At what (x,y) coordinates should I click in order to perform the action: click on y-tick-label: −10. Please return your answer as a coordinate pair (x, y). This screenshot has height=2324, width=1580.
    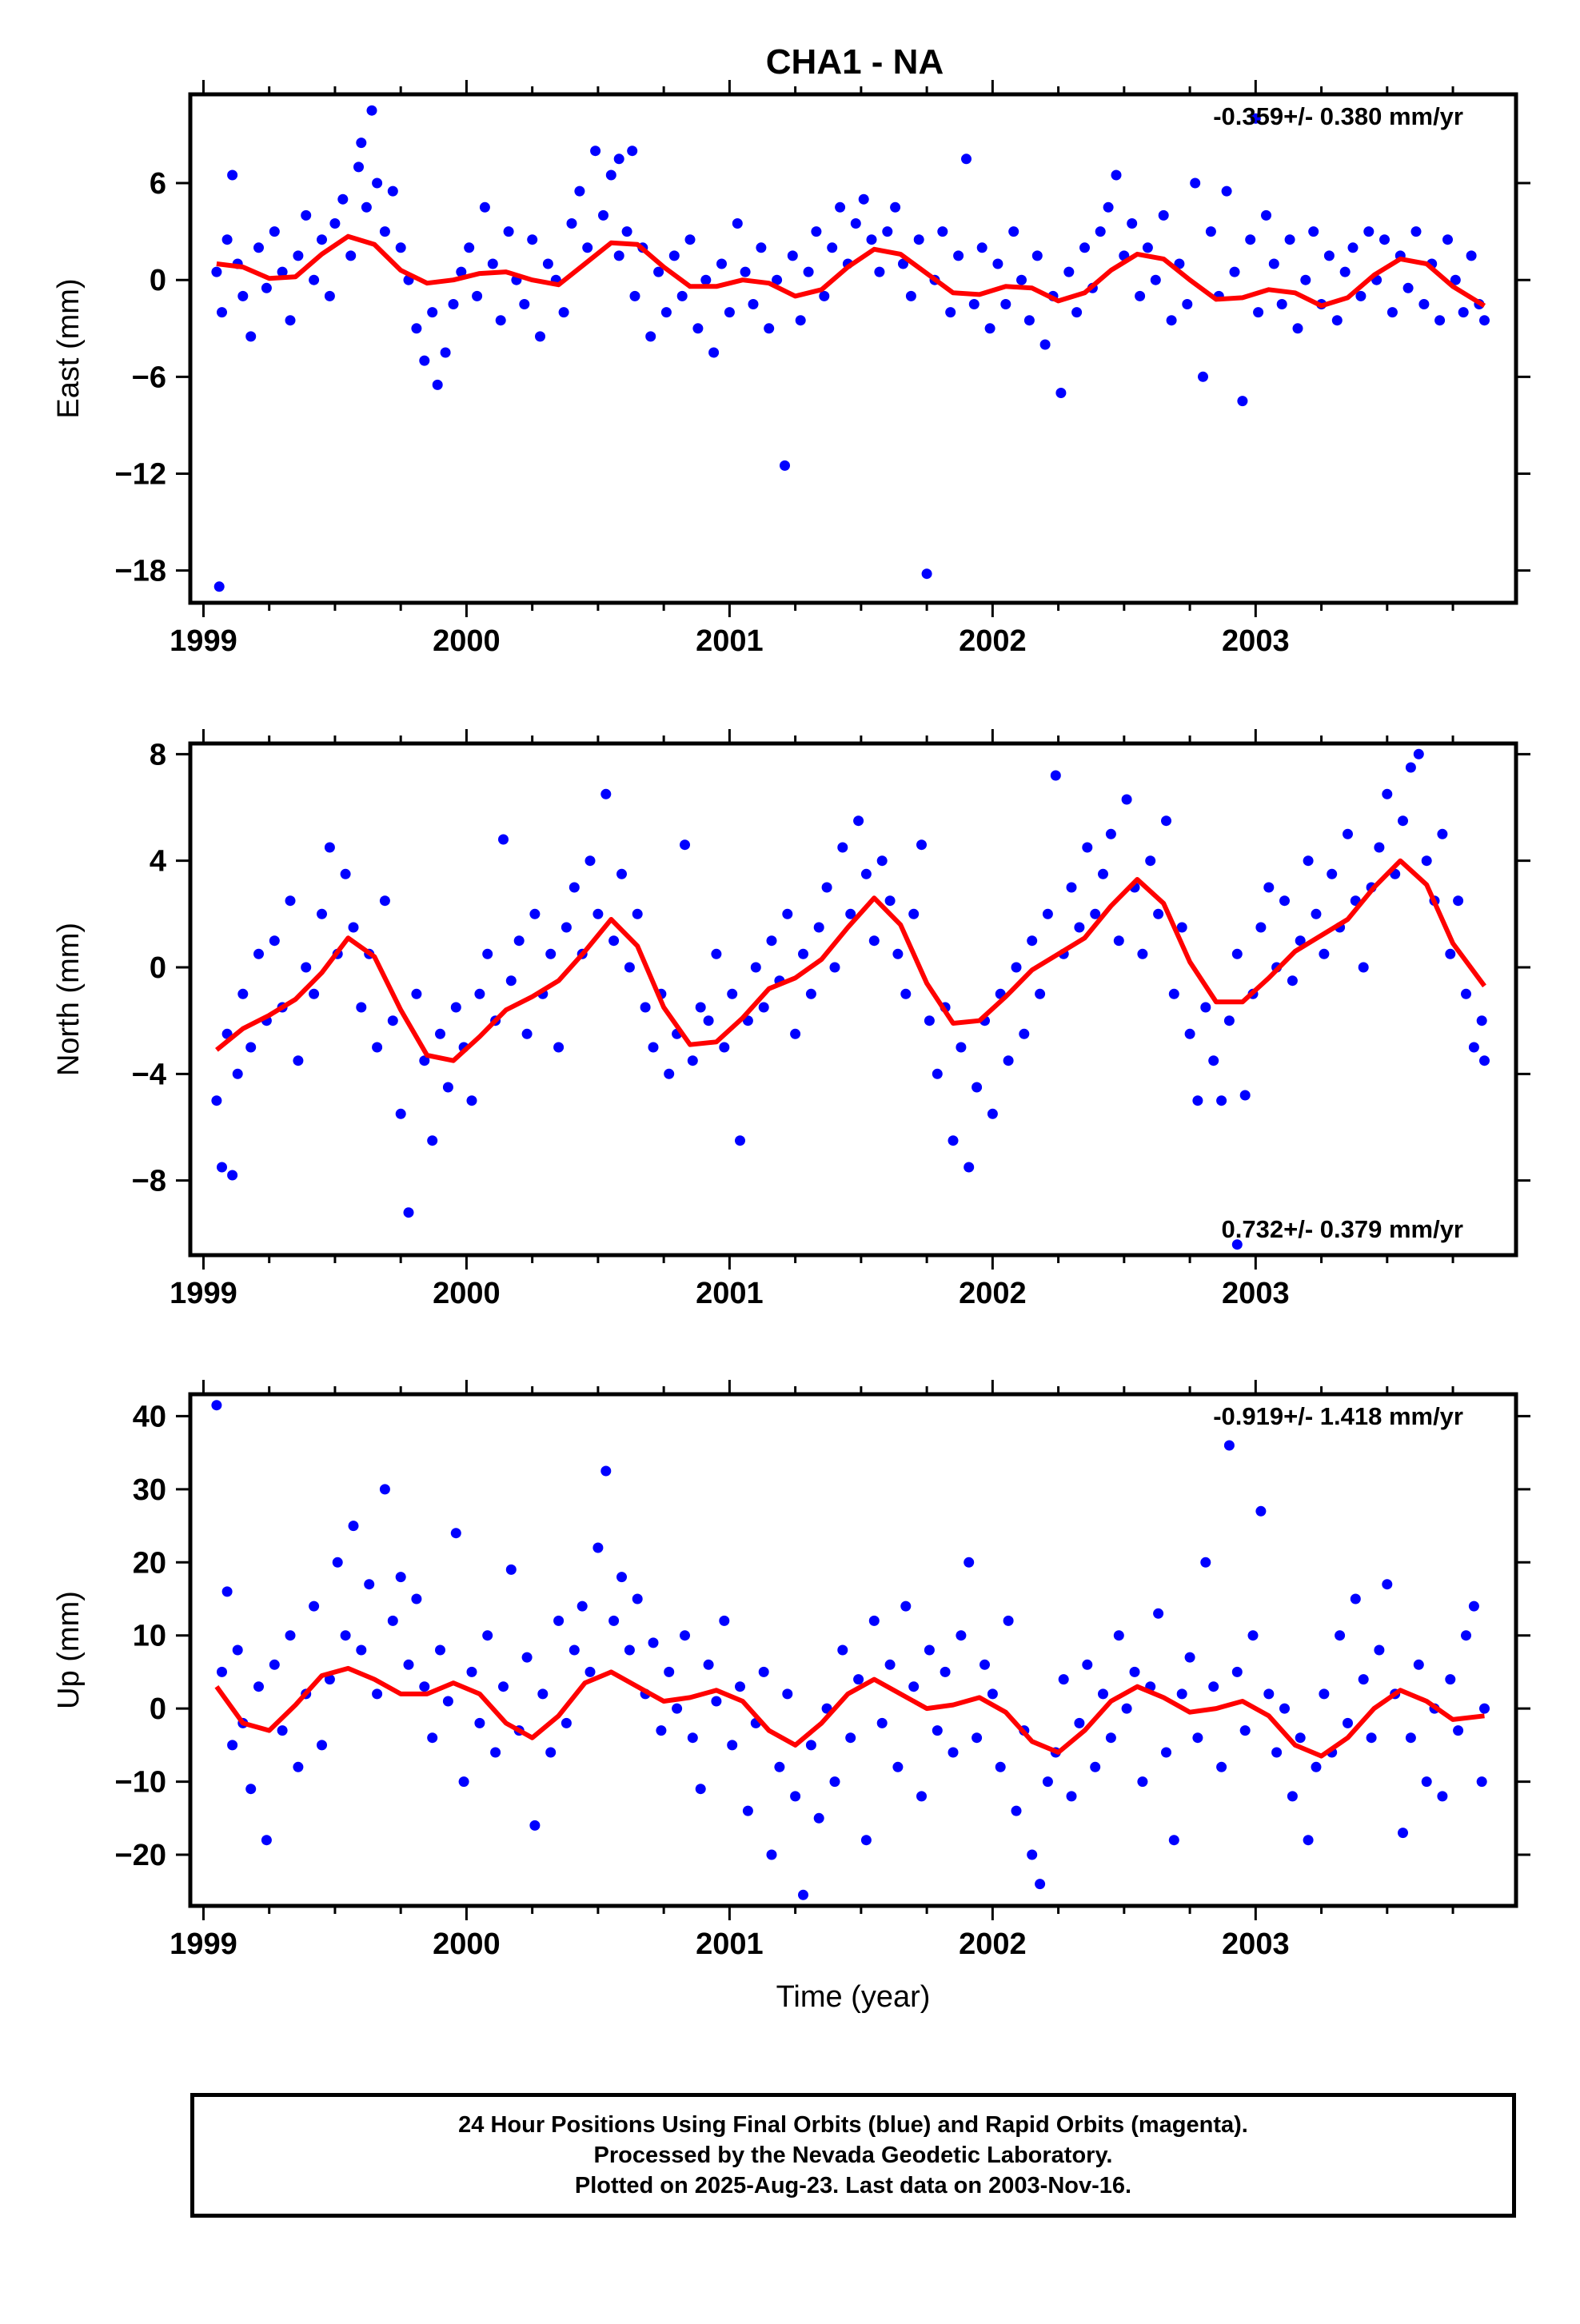
    Looking at the image, I should click on (141, 1783).